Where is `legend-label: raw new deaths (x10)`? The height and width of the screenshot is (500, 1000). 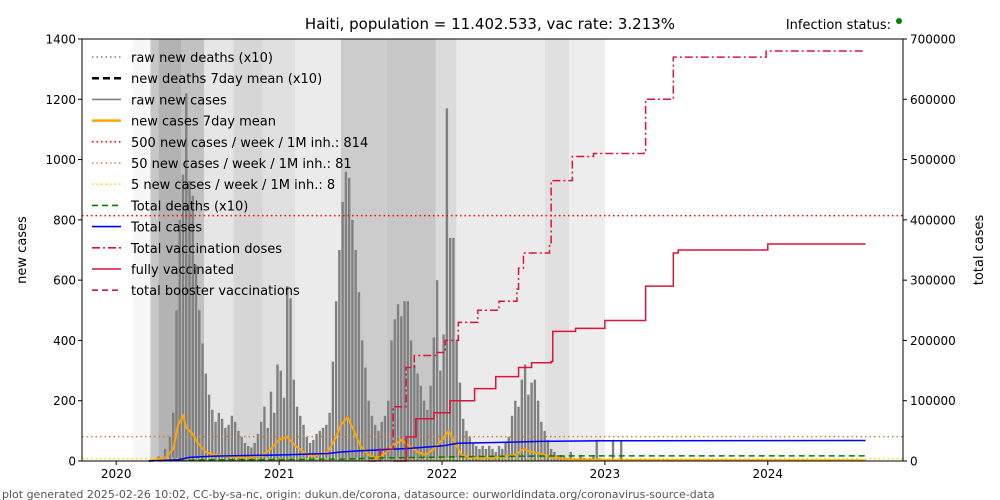 legend-label: raw new deaths (x10) is located at coordinates (202, 58).